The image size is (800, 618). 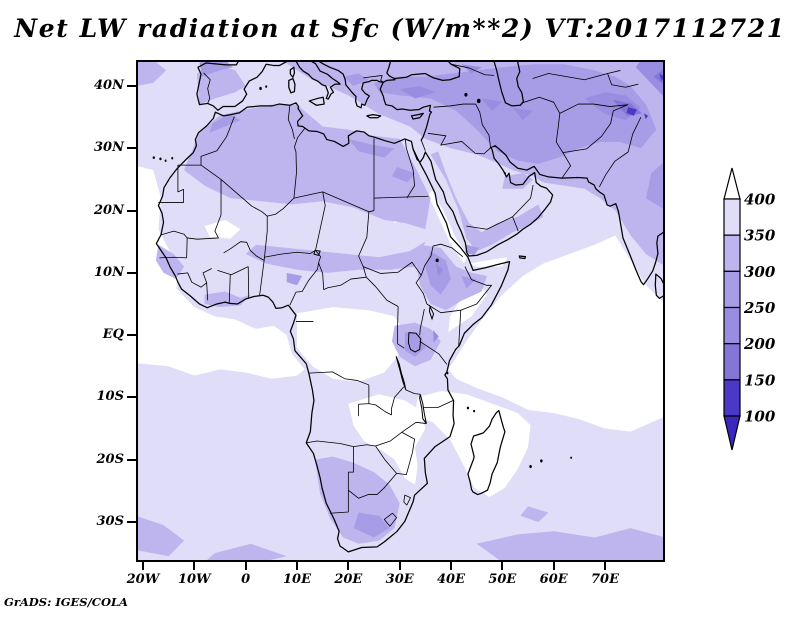 I want to click on lake-urmia, so click(x=478, y=101).